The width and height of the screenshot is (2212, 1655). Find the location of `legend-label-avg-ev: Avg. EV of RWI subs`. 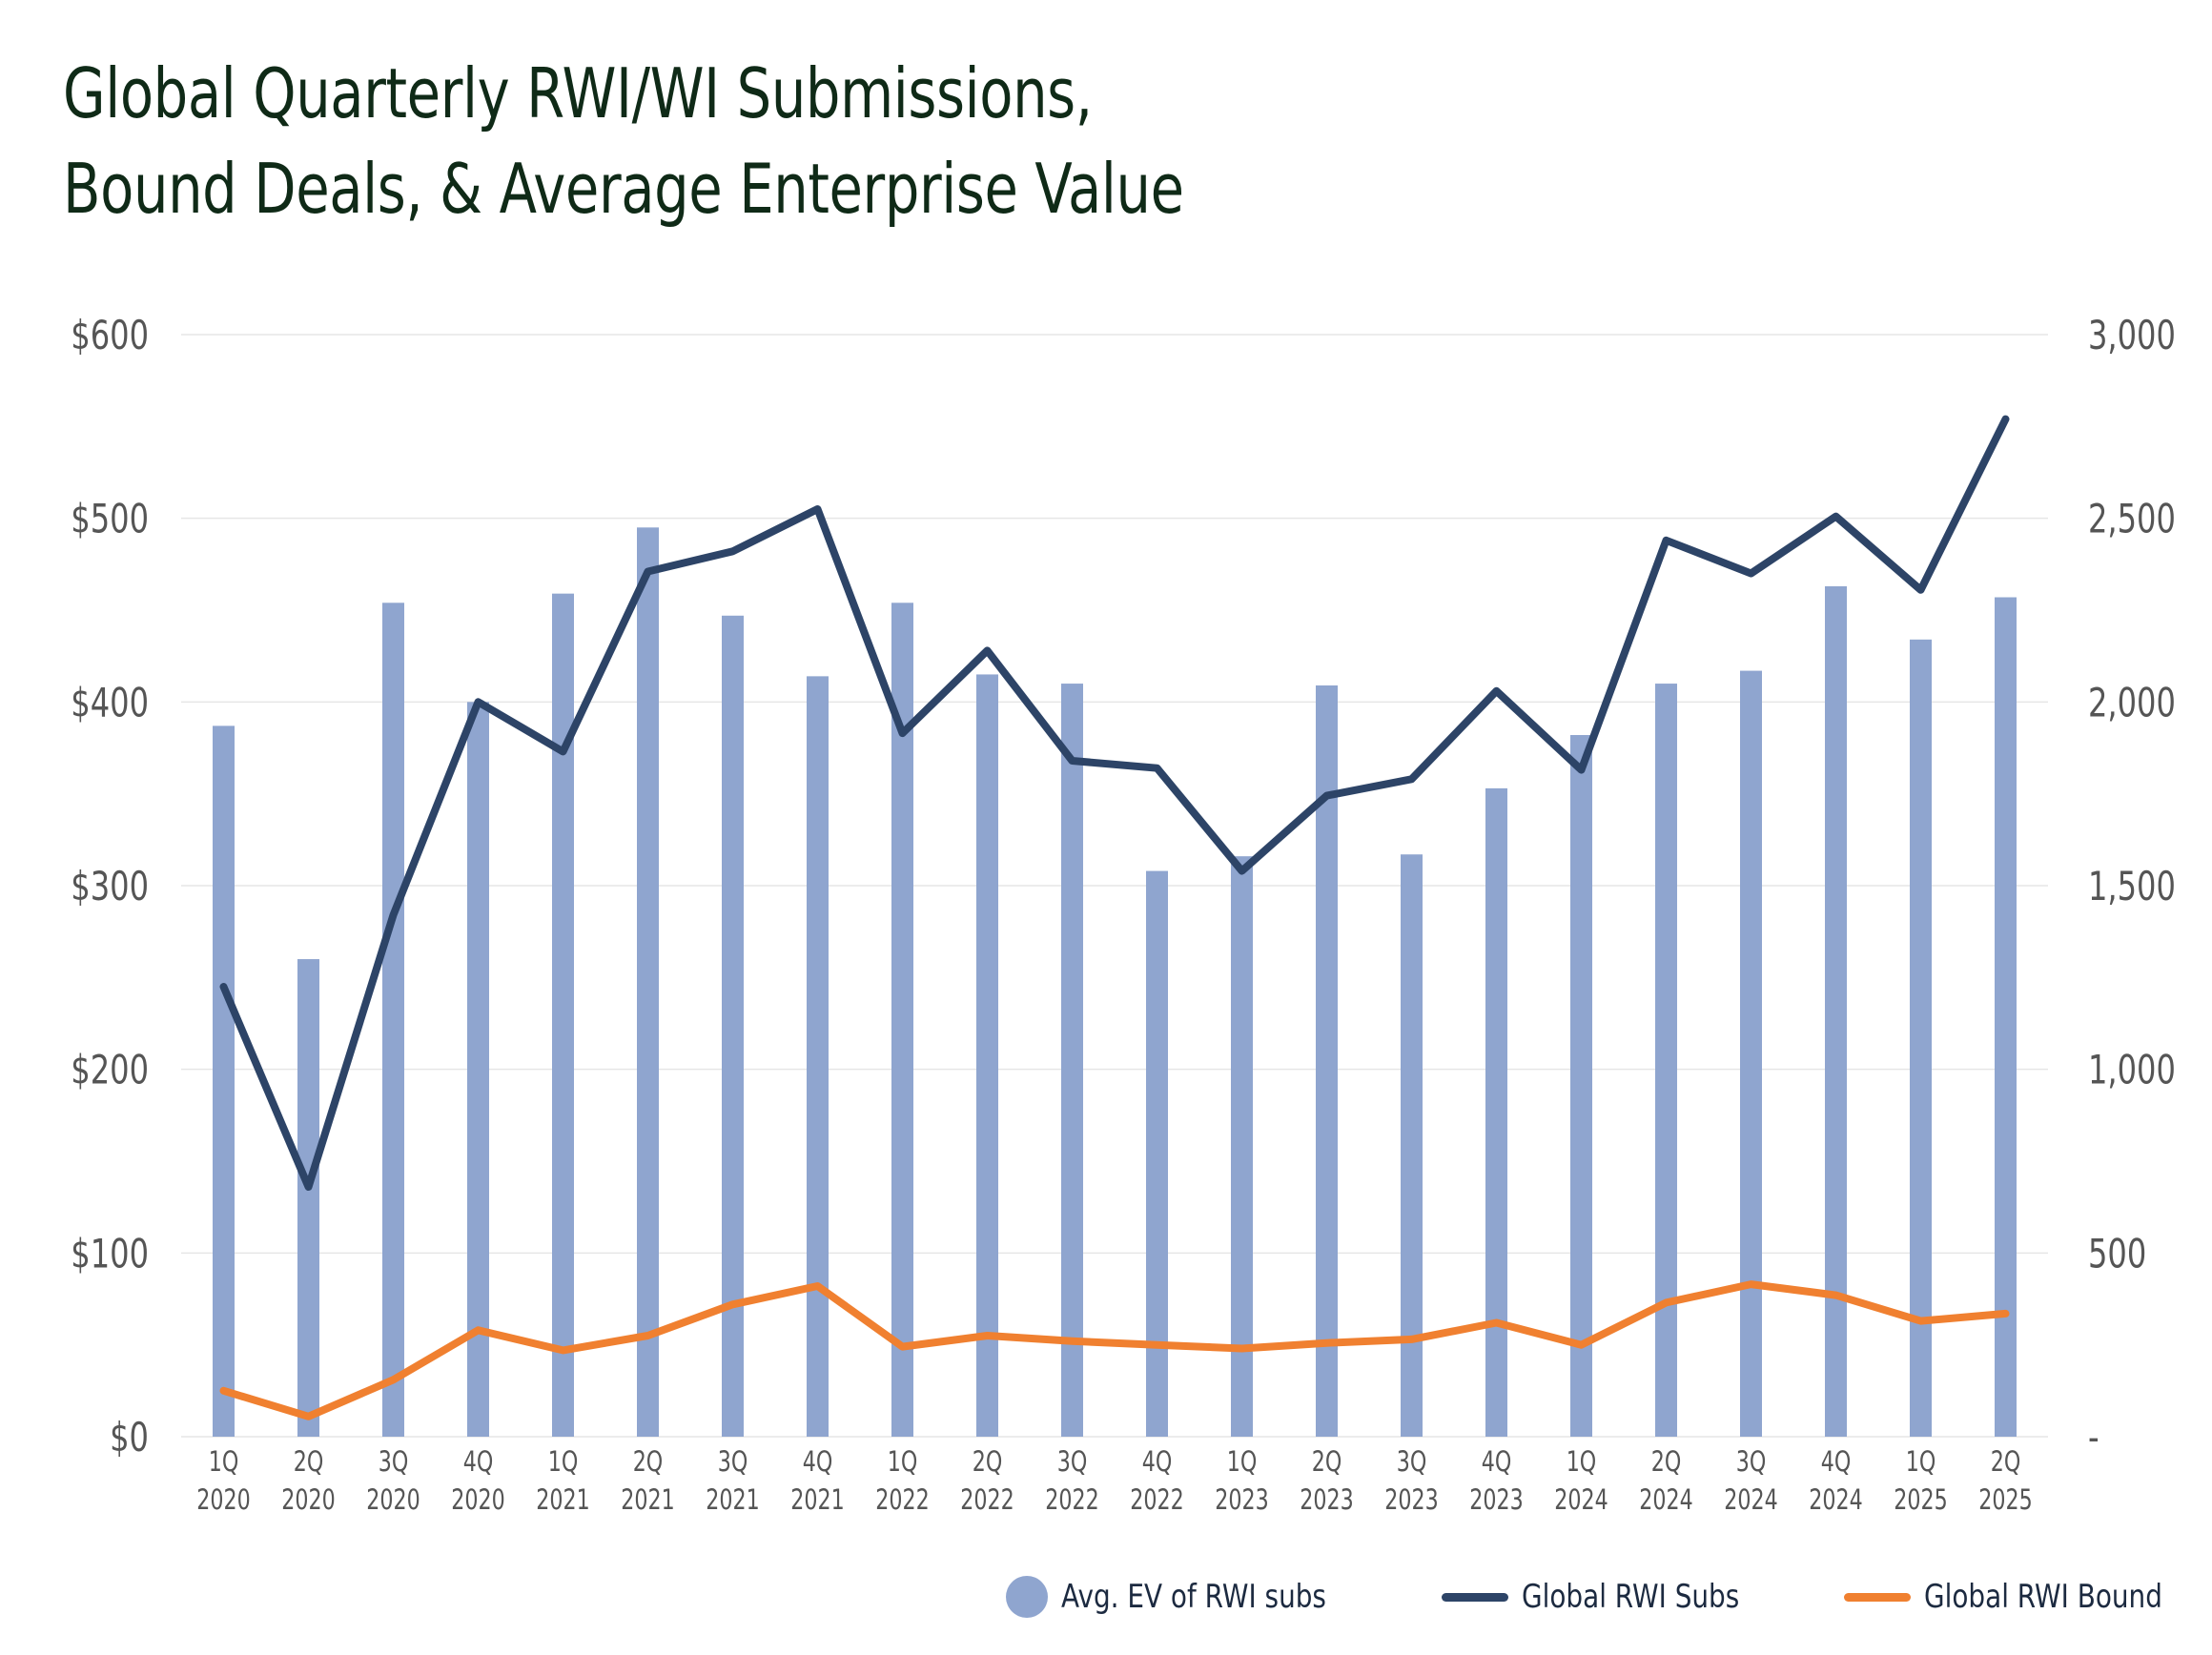

legend-label-avg-ev: Avg. EV of RWI subs is located at coordinates (1193, 1597).